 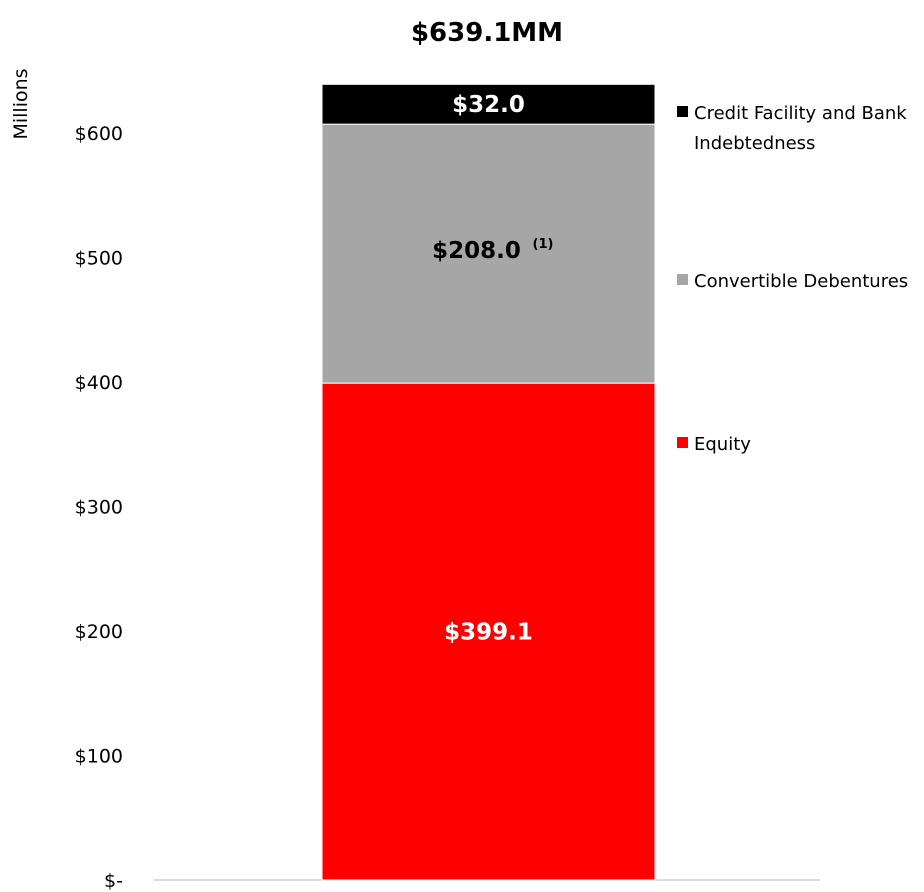 What do you see at coordinates (99, 134) in the screenshot?
I see `y-tick-label: $600` at bounding box center [99, 134].